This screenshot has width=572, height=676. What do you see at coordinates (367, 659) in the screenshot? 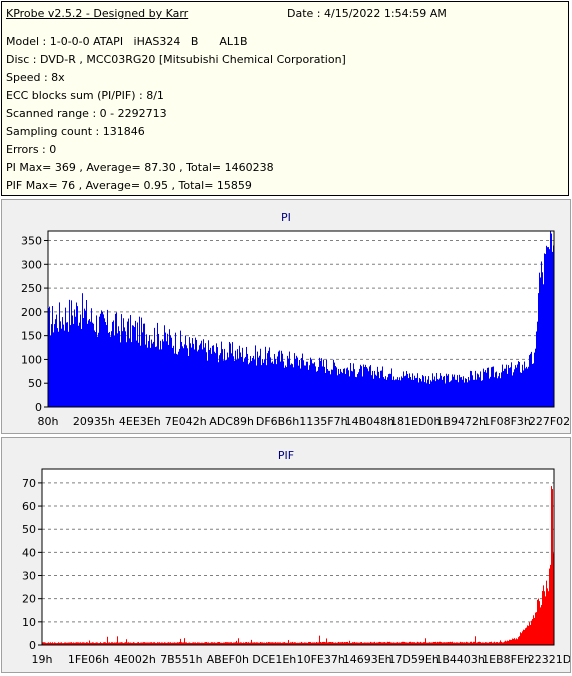
I see `x-tick-label: 14693Eh` at bounding box center [367, 659].